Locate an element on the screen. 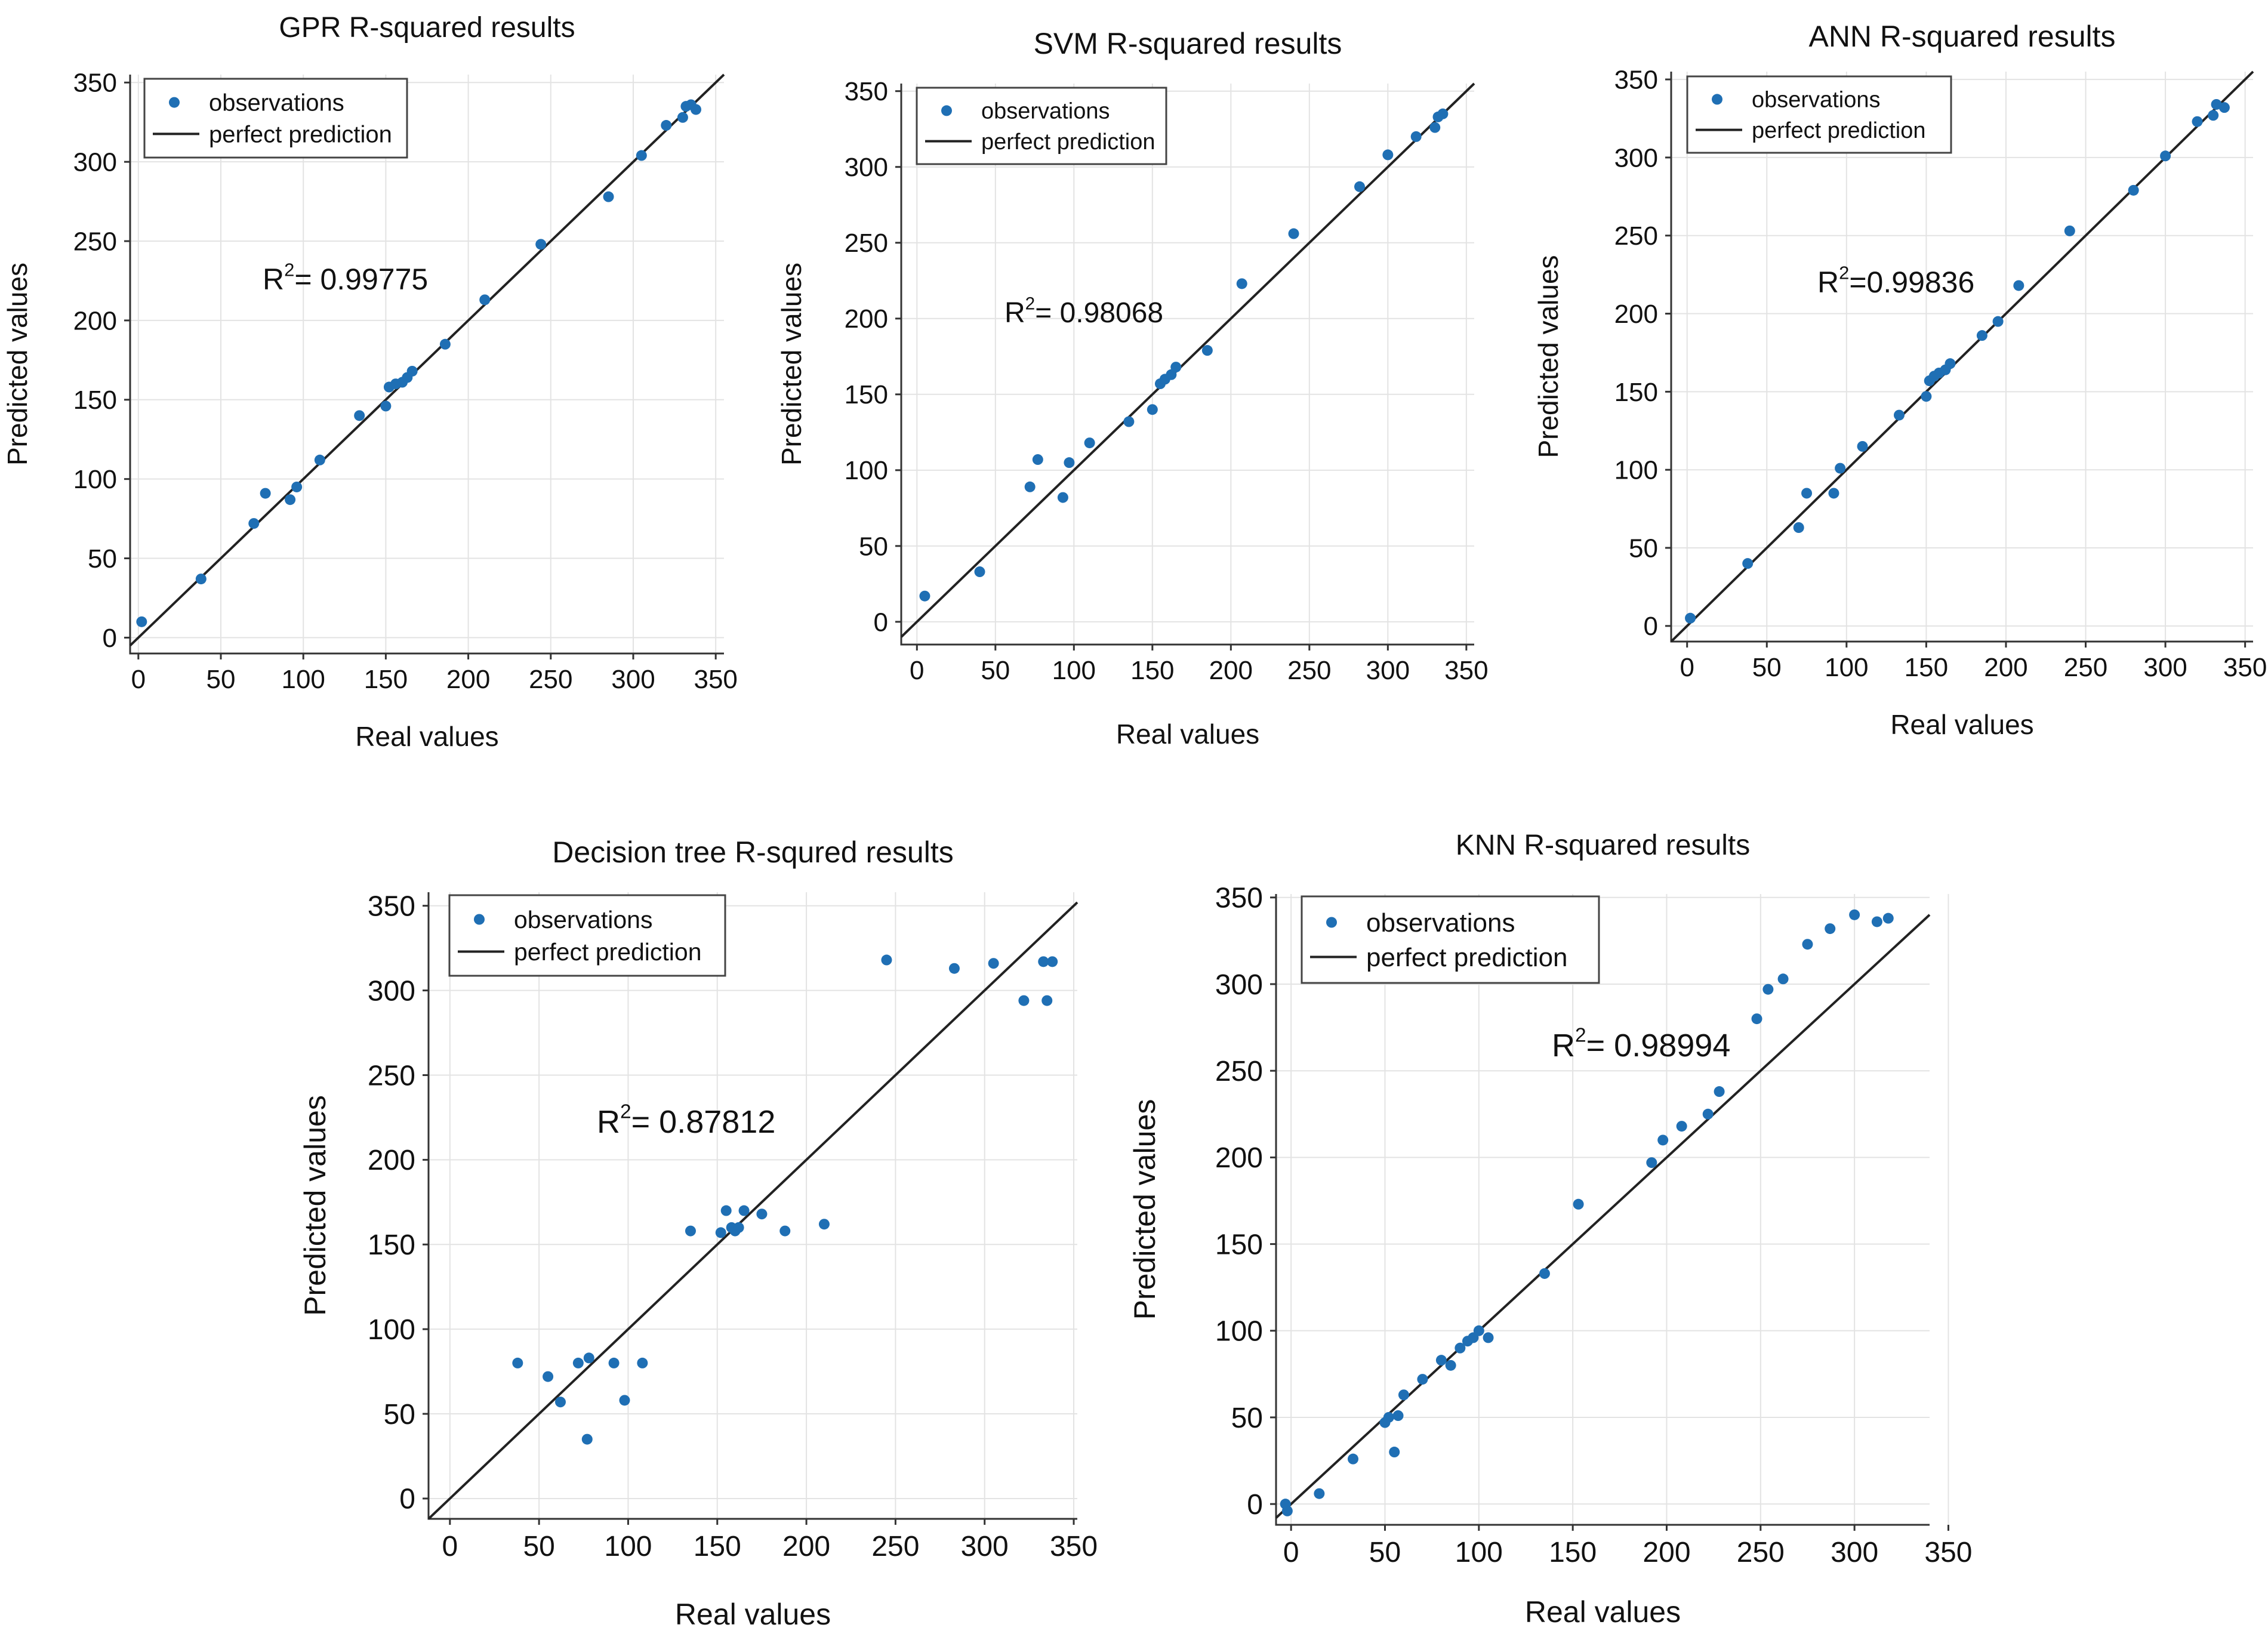 The image size is (2268, 1640). chart-5-ytick-label: 100 is located at coordinates (1239, 1332).